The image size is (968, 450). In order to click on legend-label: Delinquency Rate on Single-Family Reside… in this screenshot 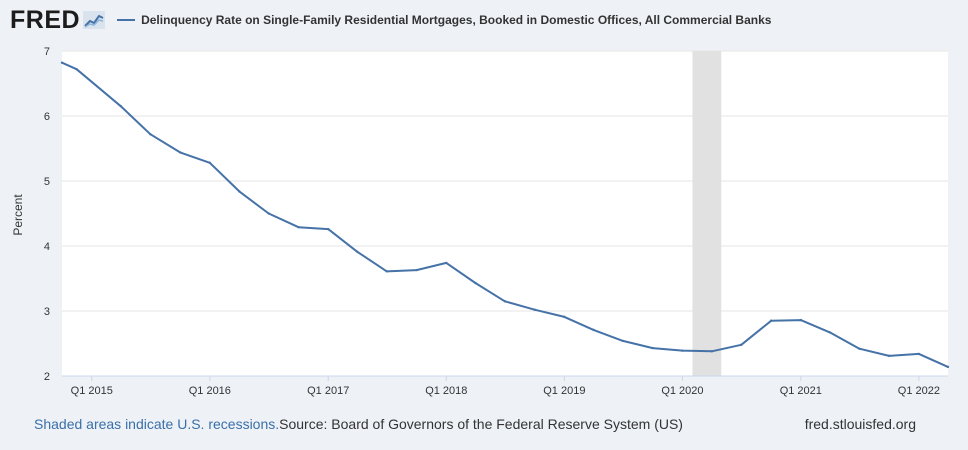, I will do `click(456, 20)`.